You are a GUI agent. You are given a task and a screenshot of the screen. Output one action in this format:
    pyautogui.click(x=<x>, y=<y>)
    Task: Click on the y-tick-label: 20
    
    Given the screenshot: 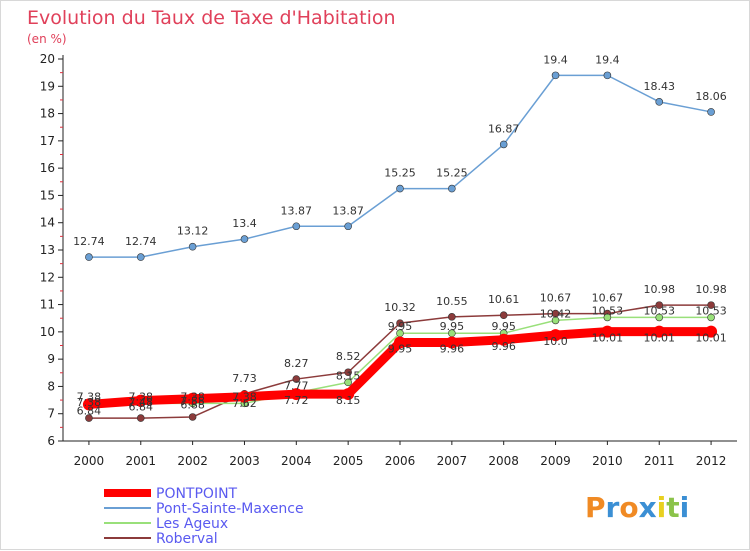 What is the action you would take?
    pyautogui.click(x=47, y=59)
    